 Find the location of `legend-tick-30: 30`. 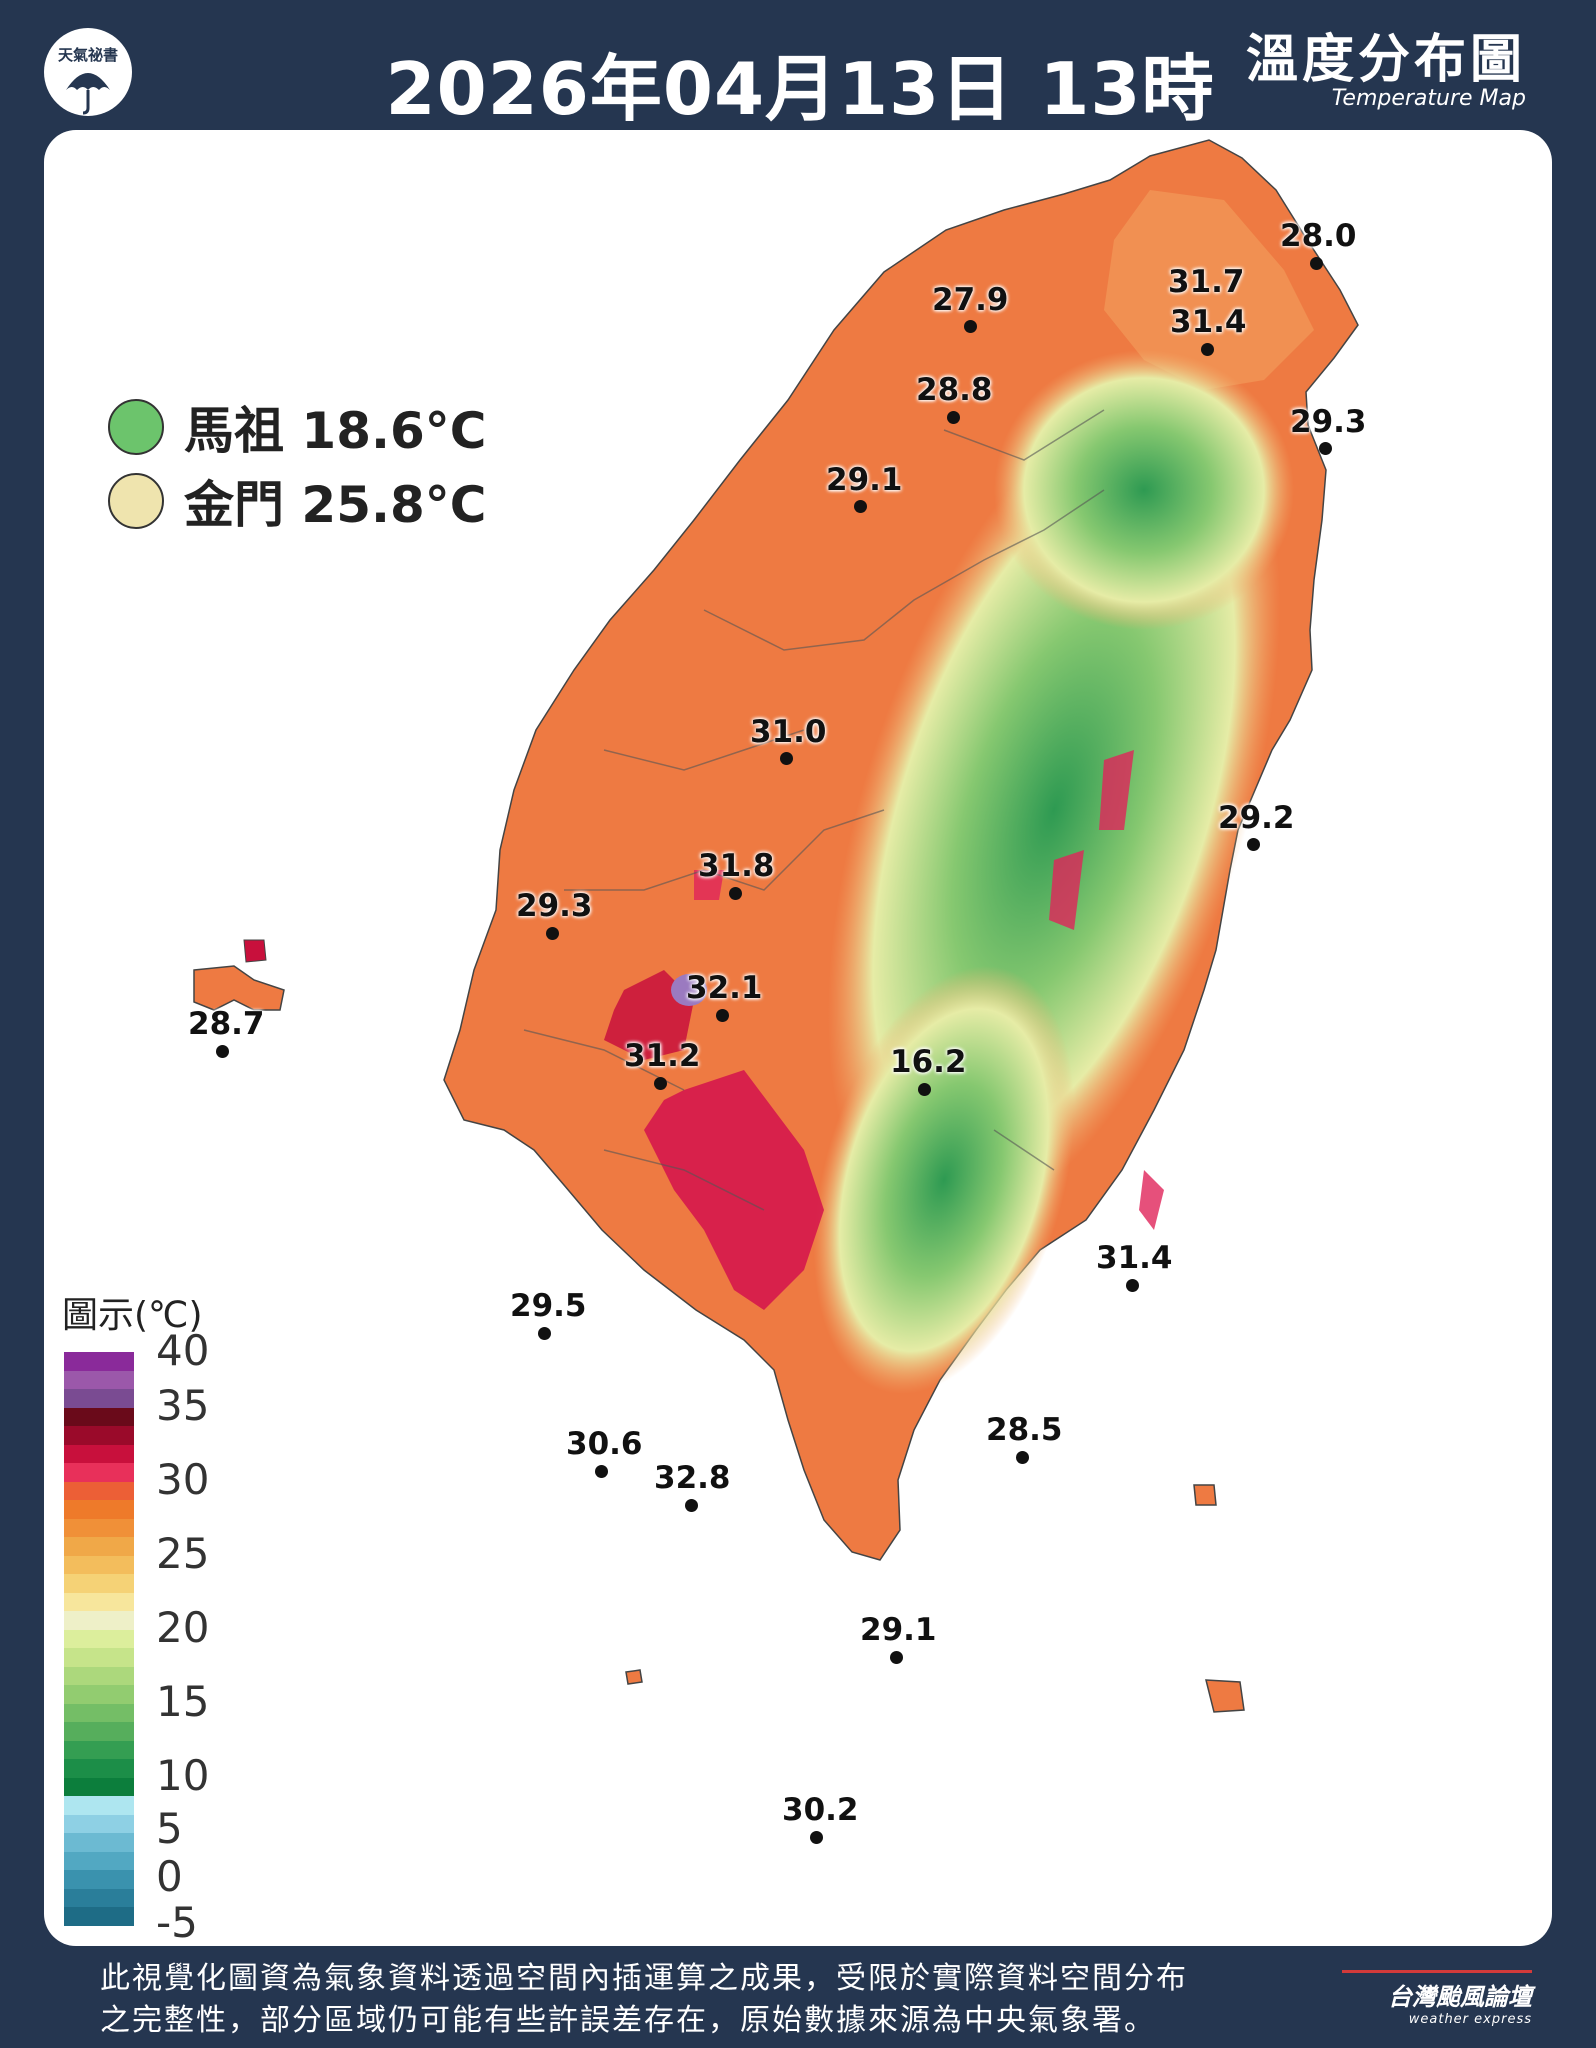

legend-tick-30: 30 is located at coordinates (183, 1479).